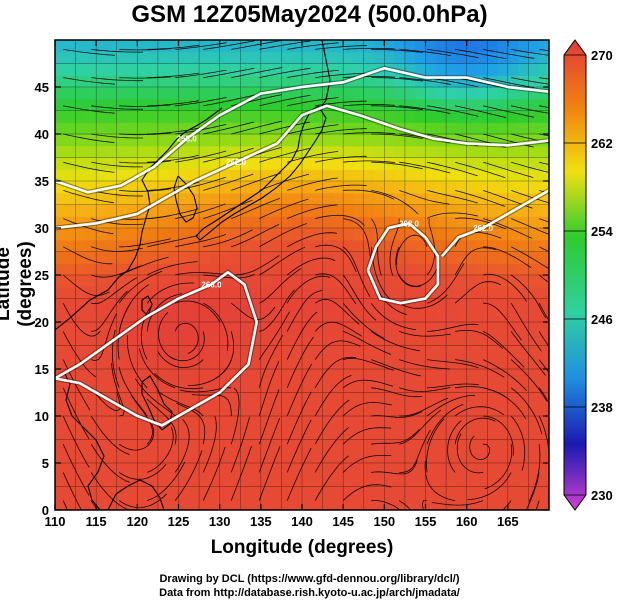 The width and height of the screenshot is (619, 605). What do you see at coordinates (602, 407) in the screenshot?
I see `colorbar-tick-label: 238` at bounding box center [602, 407].